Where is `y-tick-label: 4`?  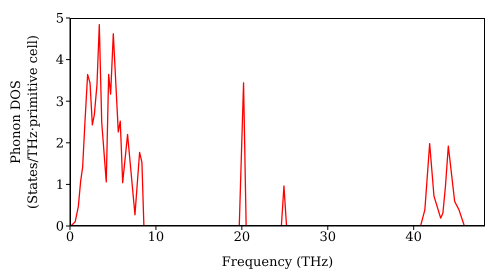 y-tick-label: 4 is located at coordinates (60, 60).